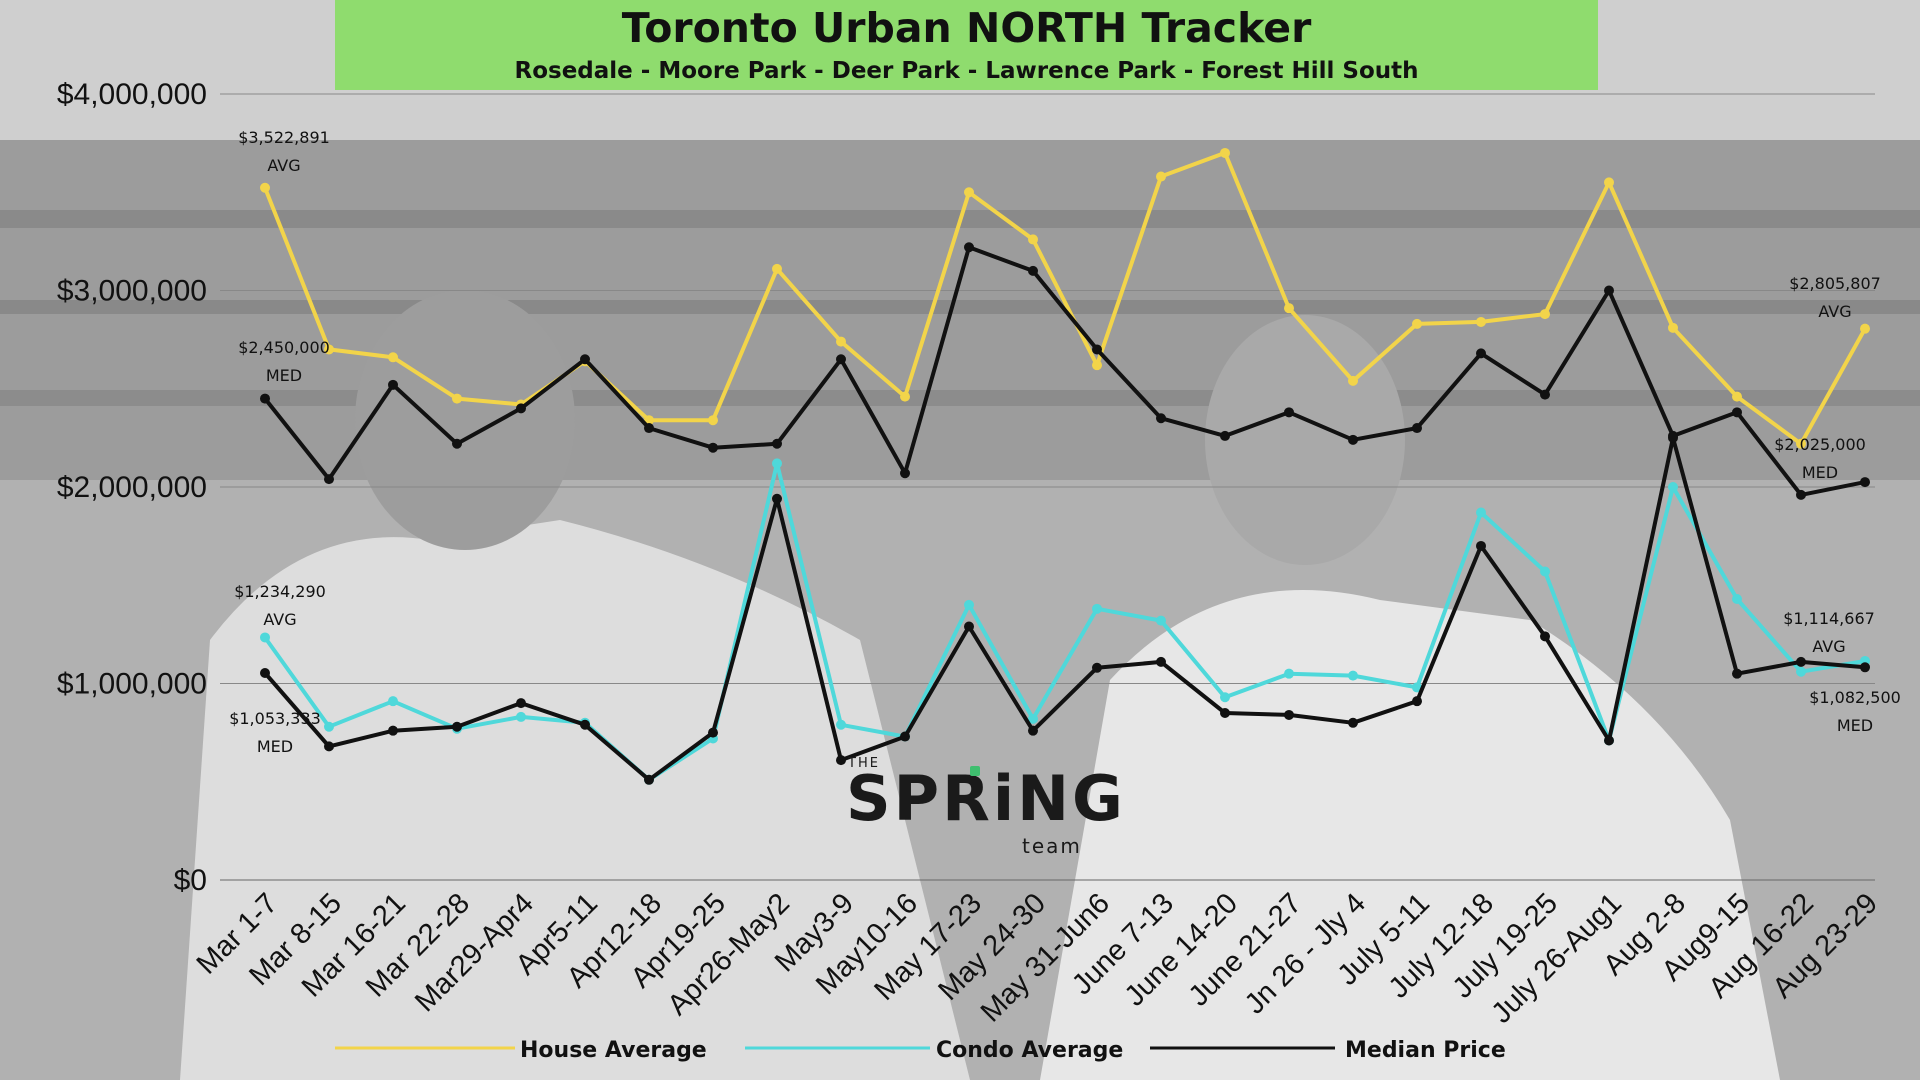  Describe the element at coordinates (966, 28) in the screenshot. I see `chart-title: Toronto Urban NORTH Tracker` at that location.